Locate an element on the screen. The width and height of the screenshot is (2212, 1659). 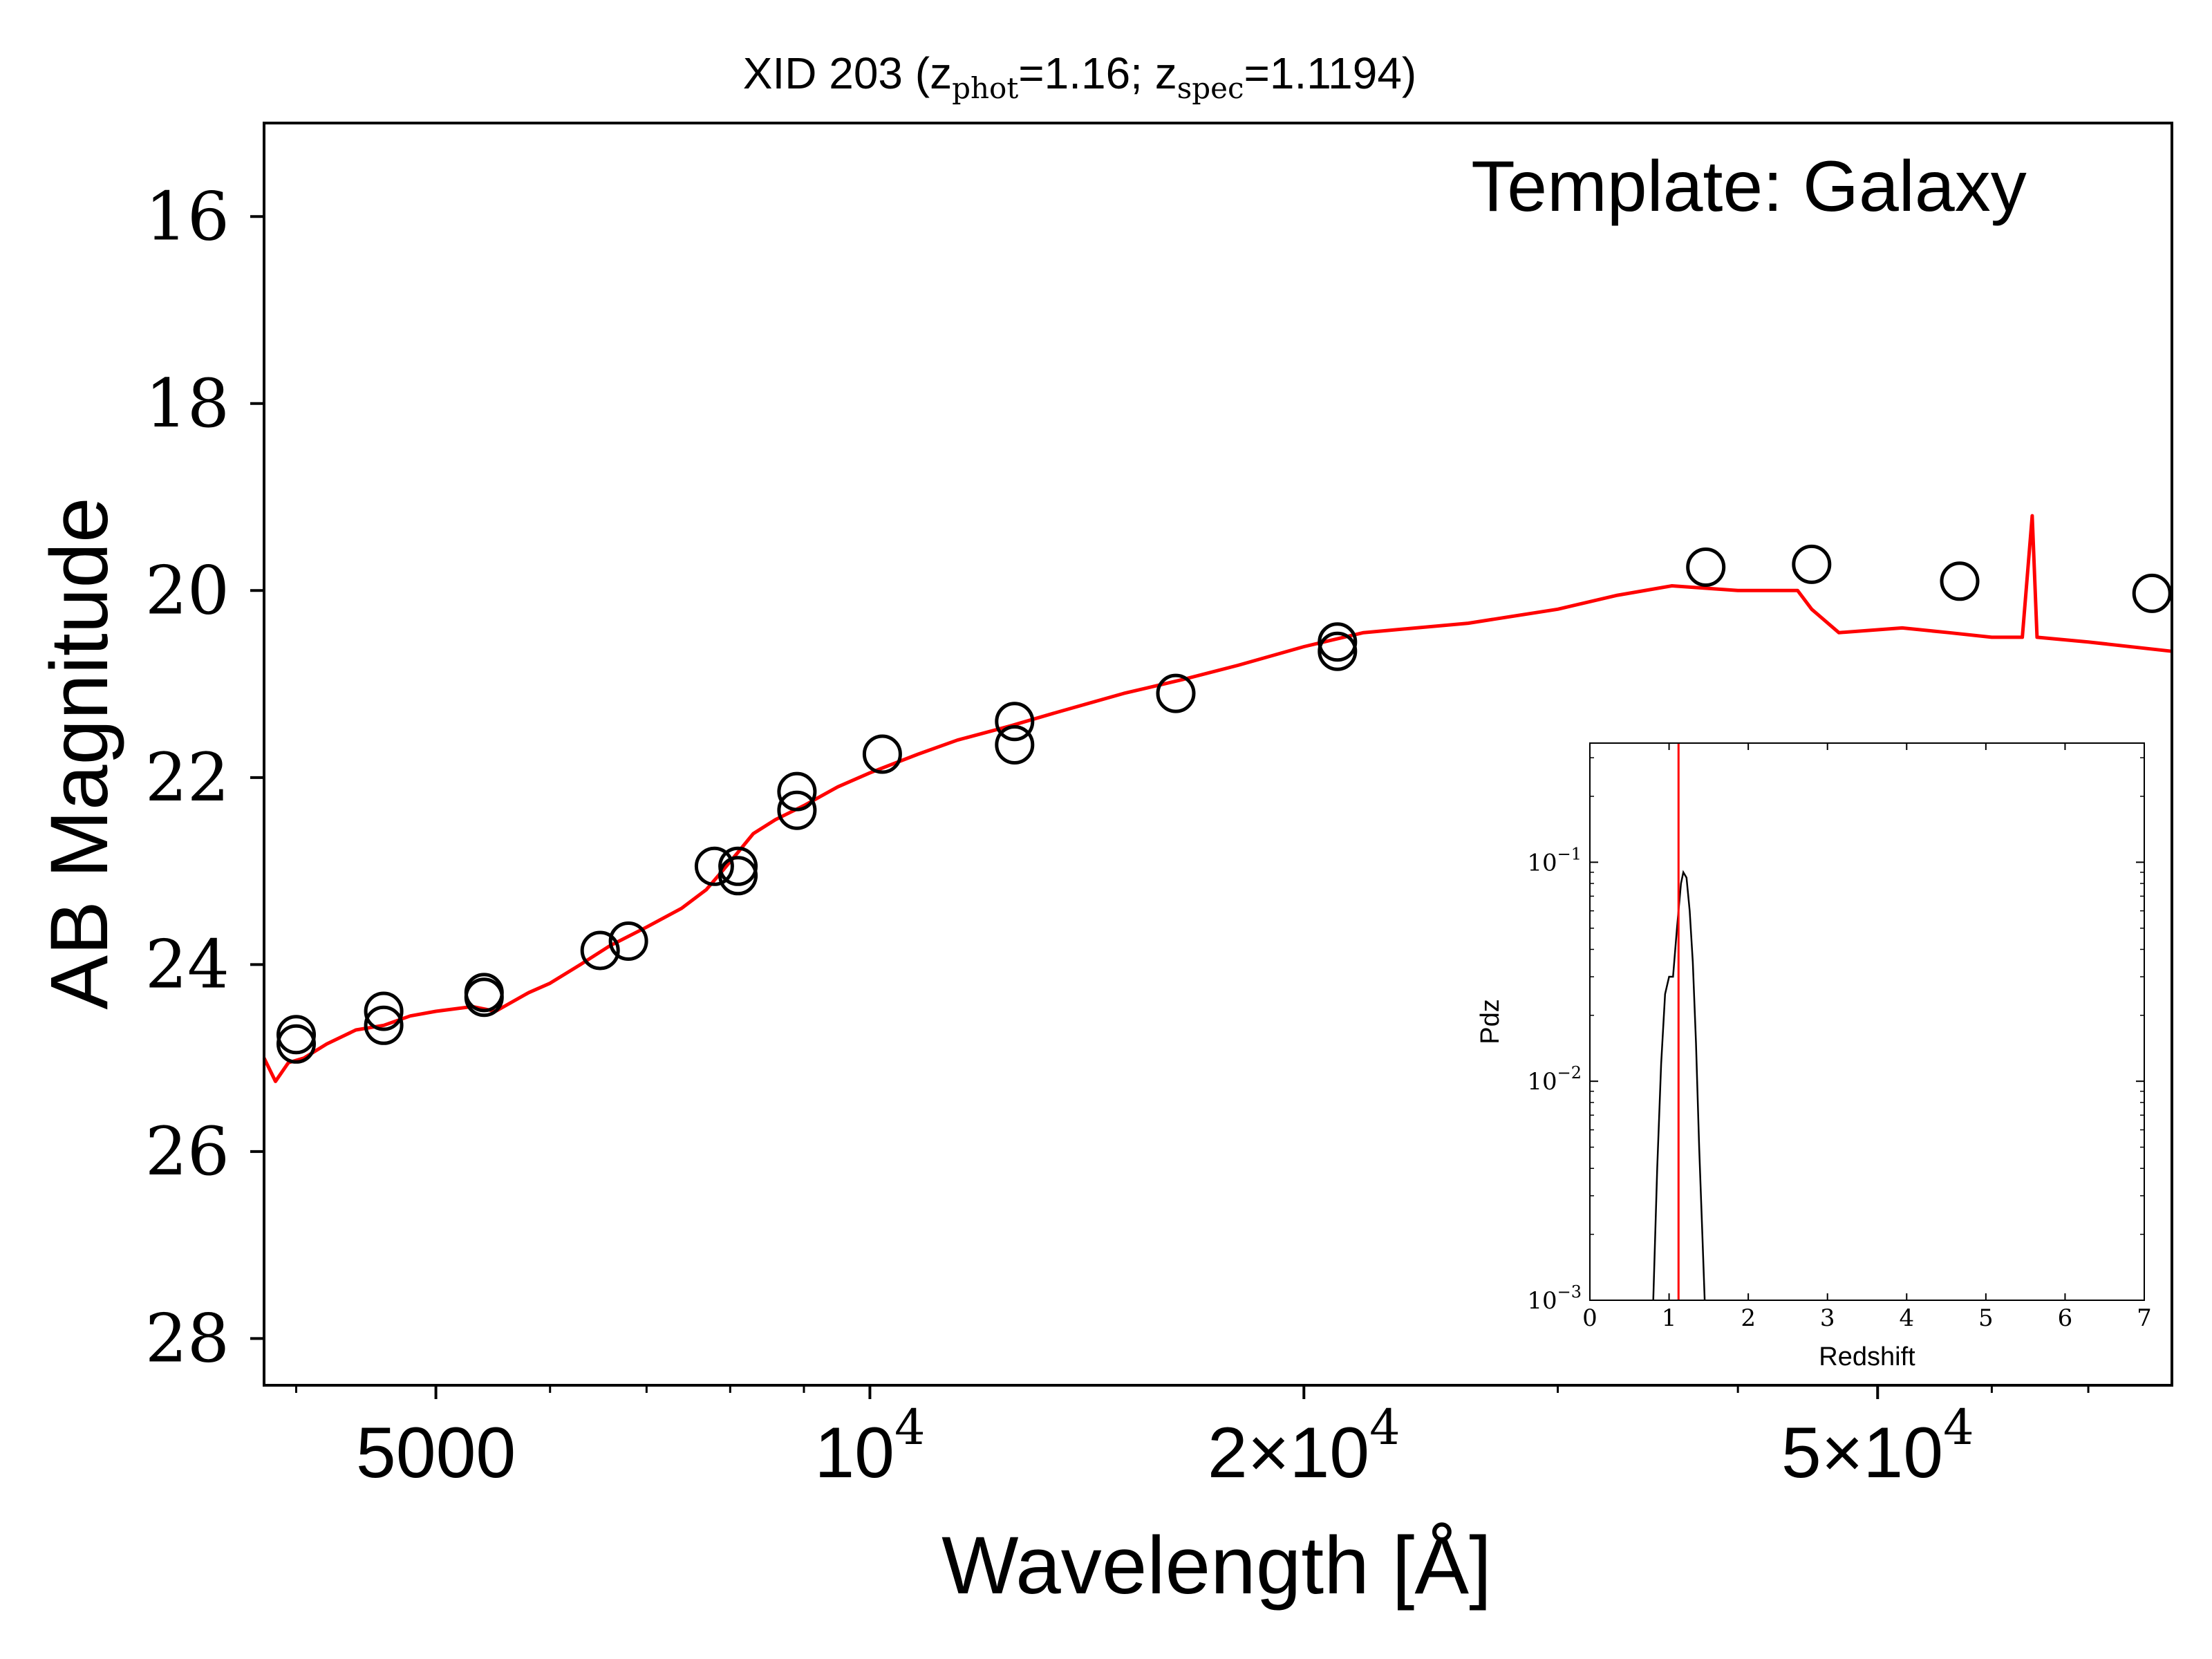
inset-x-tick-label: 0 is located at coordinates (1590, 1318).